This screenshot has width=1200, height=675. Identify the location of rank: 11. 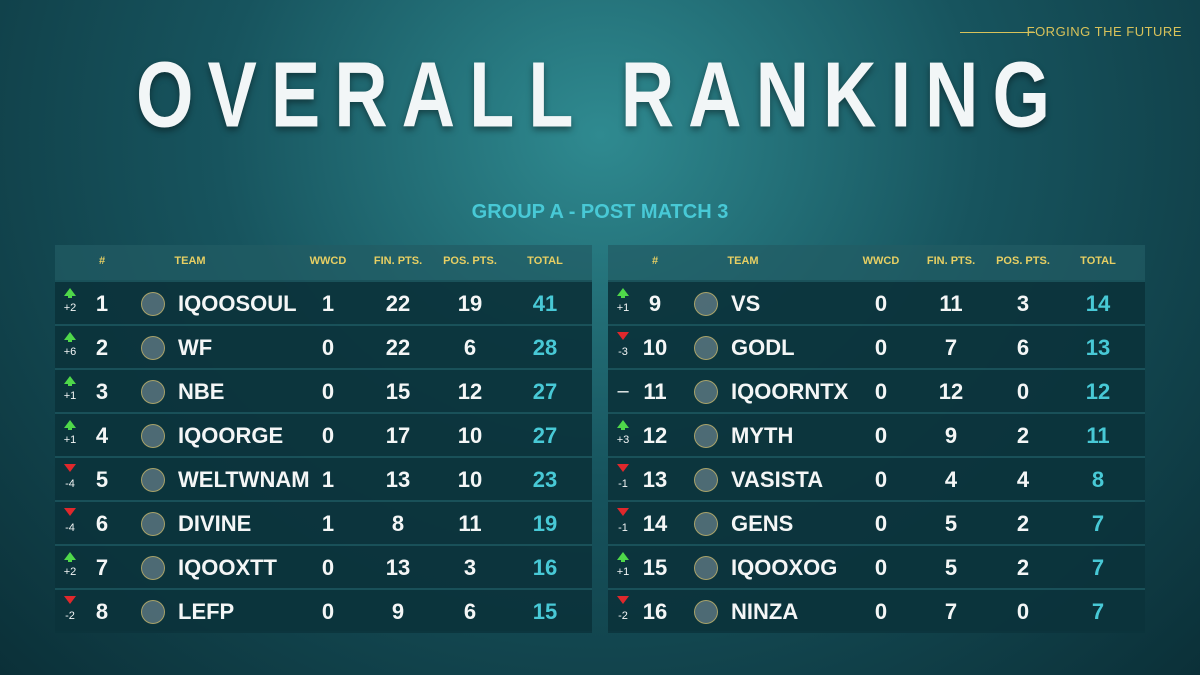
(655, 391).